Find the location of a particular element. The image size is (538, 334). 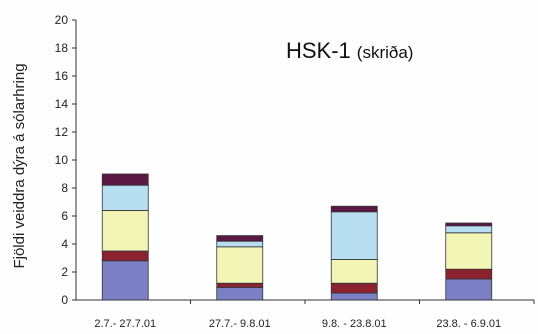

y-tick-label: 2 is located at coordinates (64, 272).